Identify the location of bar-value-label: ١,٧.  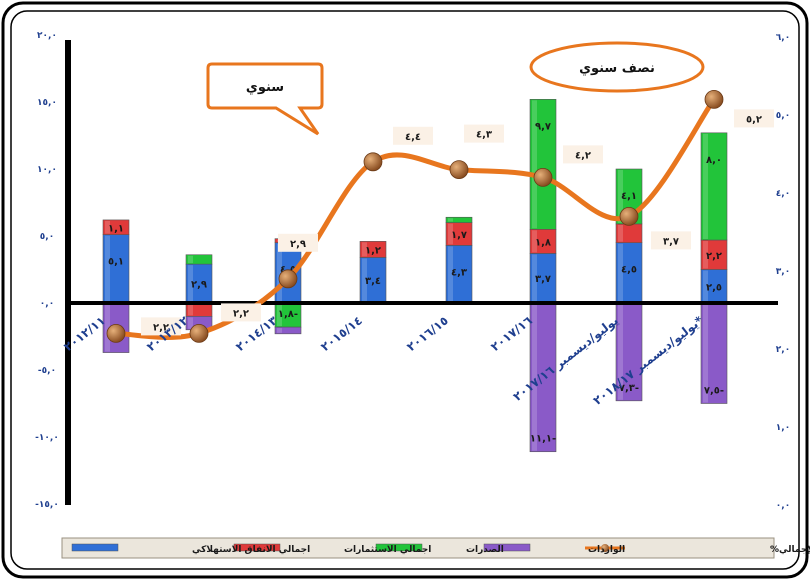
(459, 235).